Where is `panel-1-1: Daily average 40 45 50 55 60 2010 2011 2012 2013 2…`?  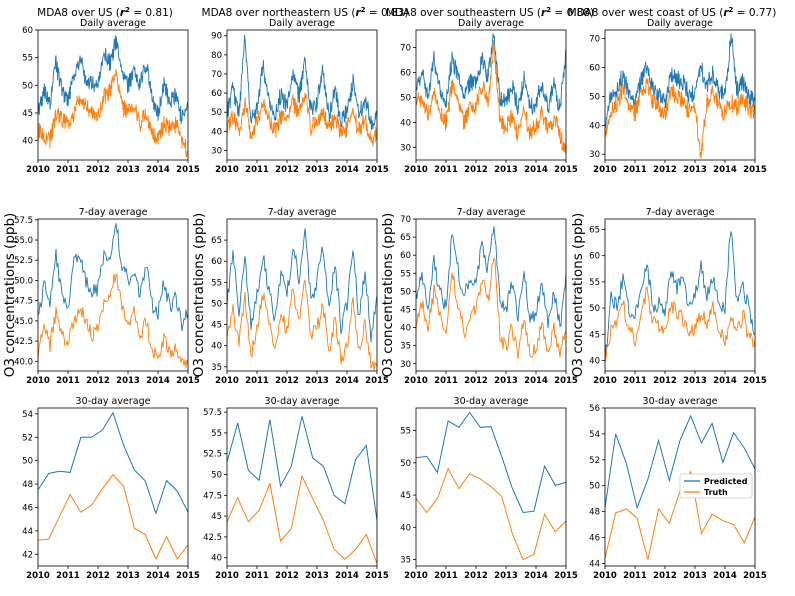
panel-1-1: Daily average 40 45 50 55 60 2010 2011 2012 2013 2… is located at coordinates (111, 96).